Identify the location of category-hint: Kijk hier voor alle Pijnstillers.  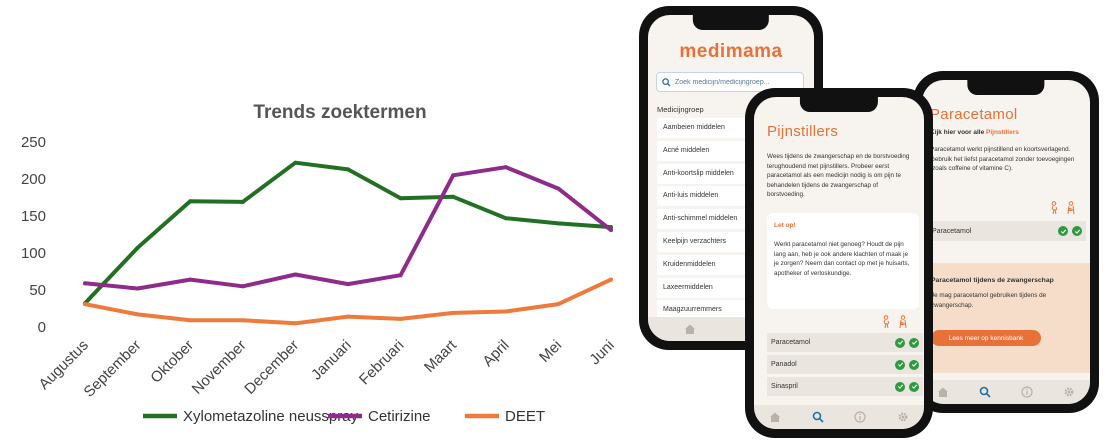
(974, 132).